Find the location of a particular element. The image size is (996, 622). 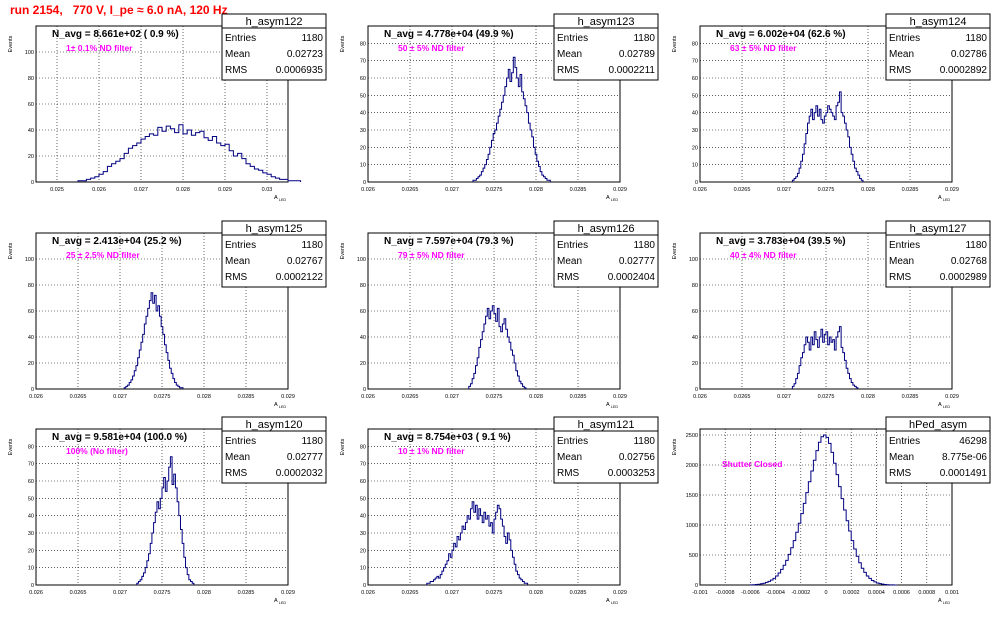

navg-label: N_avg = 8.661e+02 ( 0.9 %) is located at coordinates (115, 34).